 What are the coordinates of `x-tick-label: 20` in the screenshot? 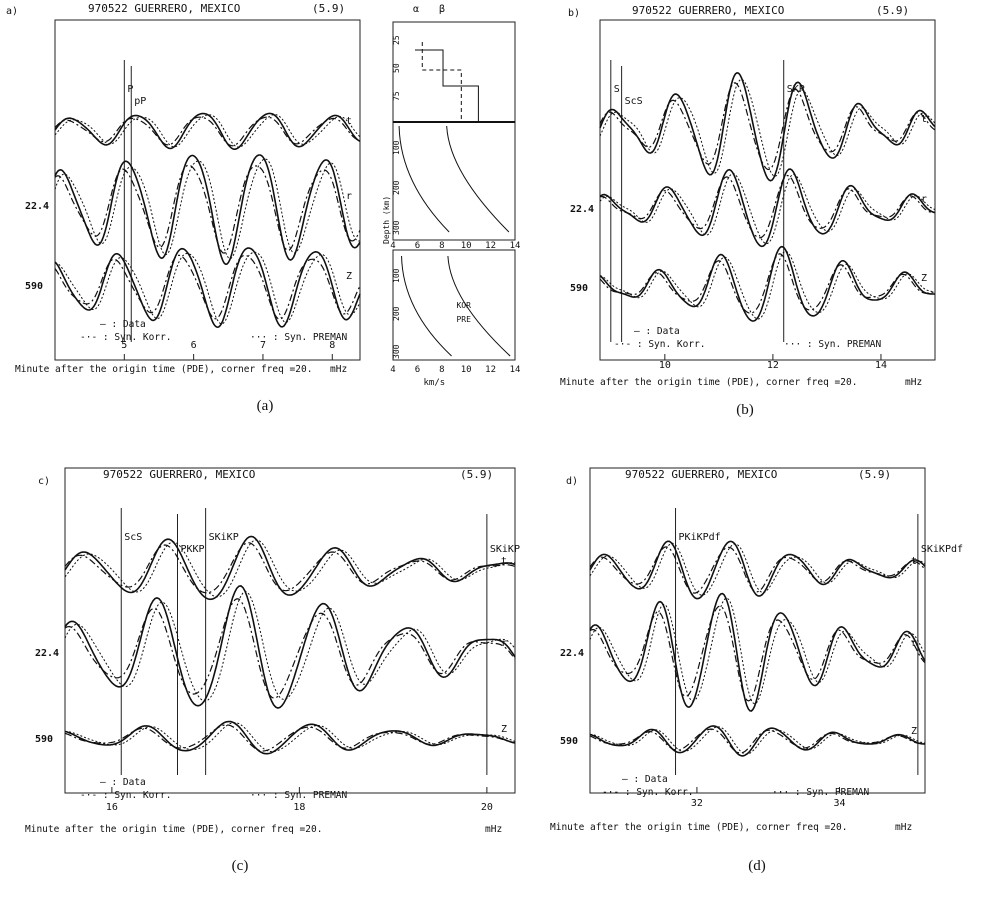 It's located at (487, 807).